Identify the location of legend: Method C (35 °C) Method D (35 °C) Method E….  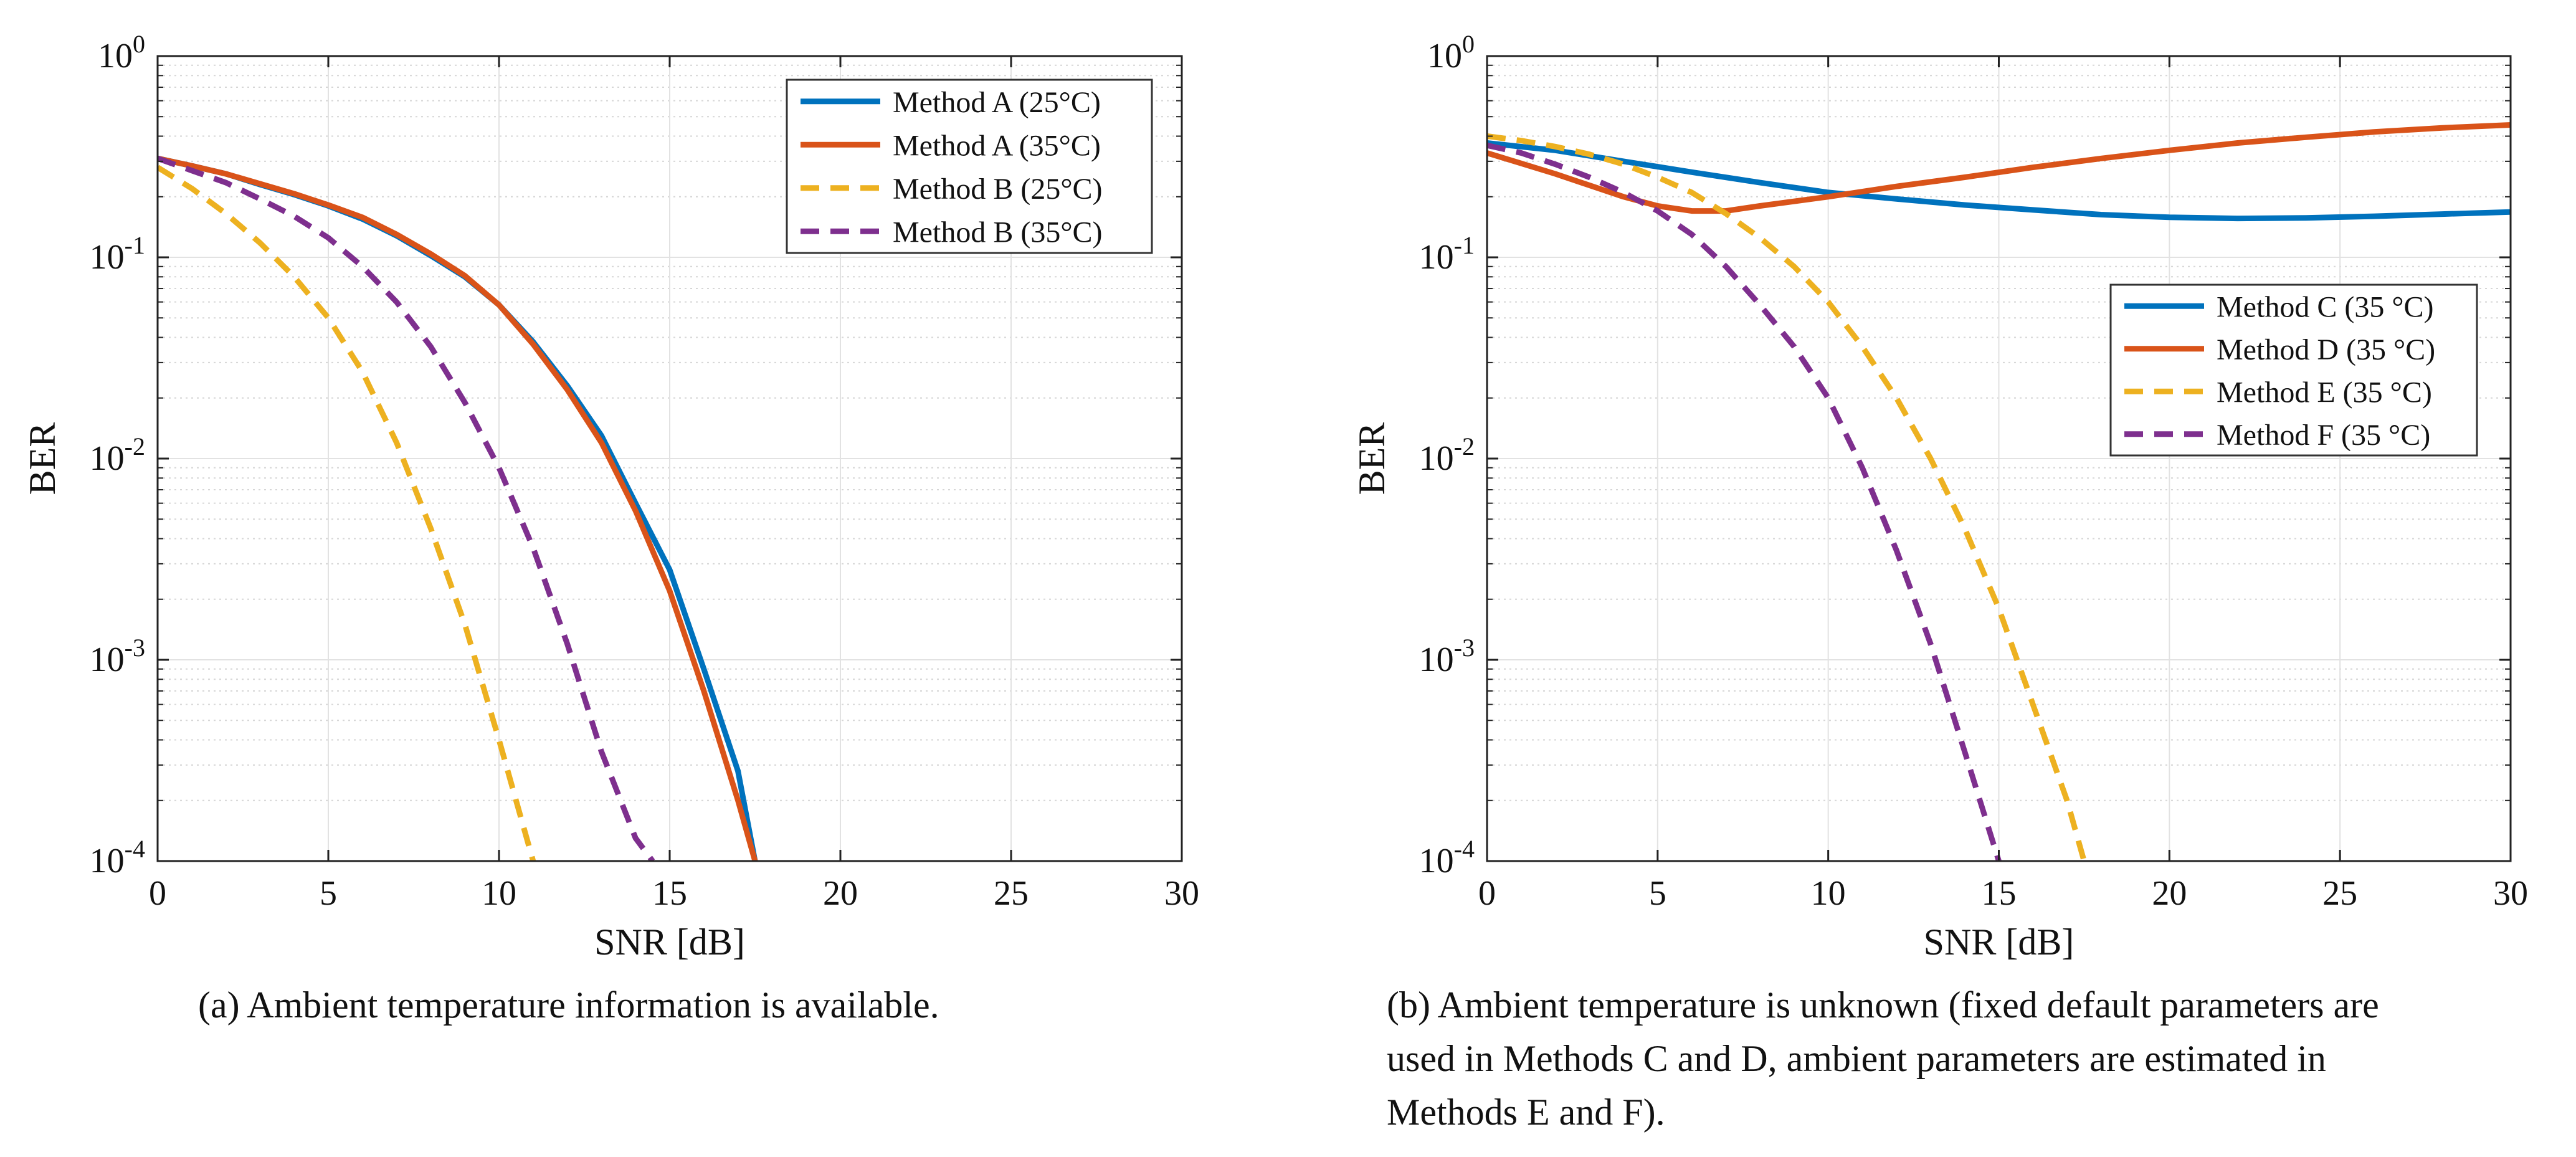
(2293, 370).